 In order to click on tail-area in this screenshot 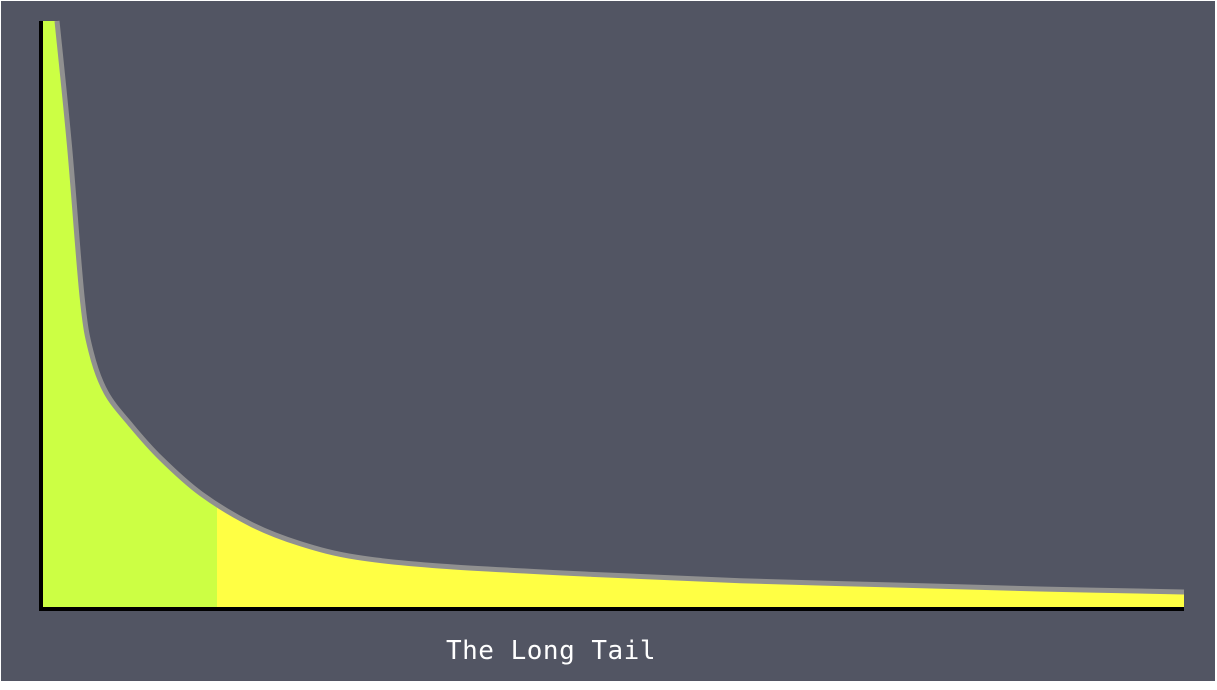, I will do `click(700, 556)`.